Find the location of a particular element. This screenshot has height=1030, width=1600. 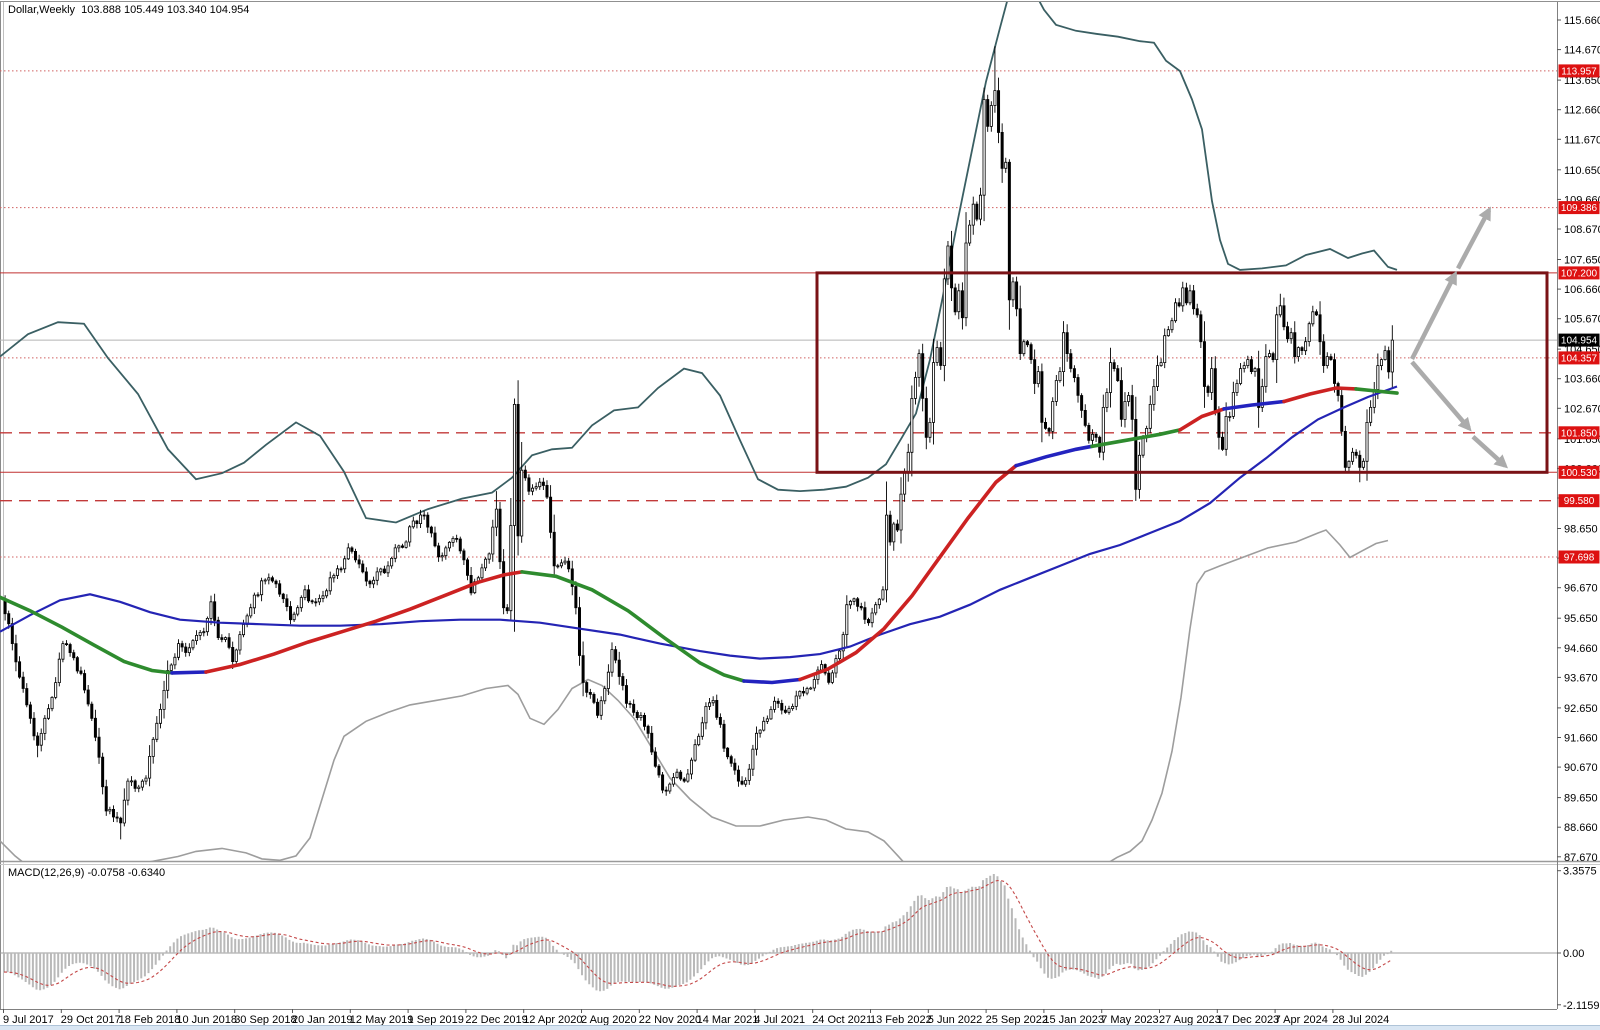

date-tick-label: 15 Jan 2023 is located at coordinates (1073, 1020).